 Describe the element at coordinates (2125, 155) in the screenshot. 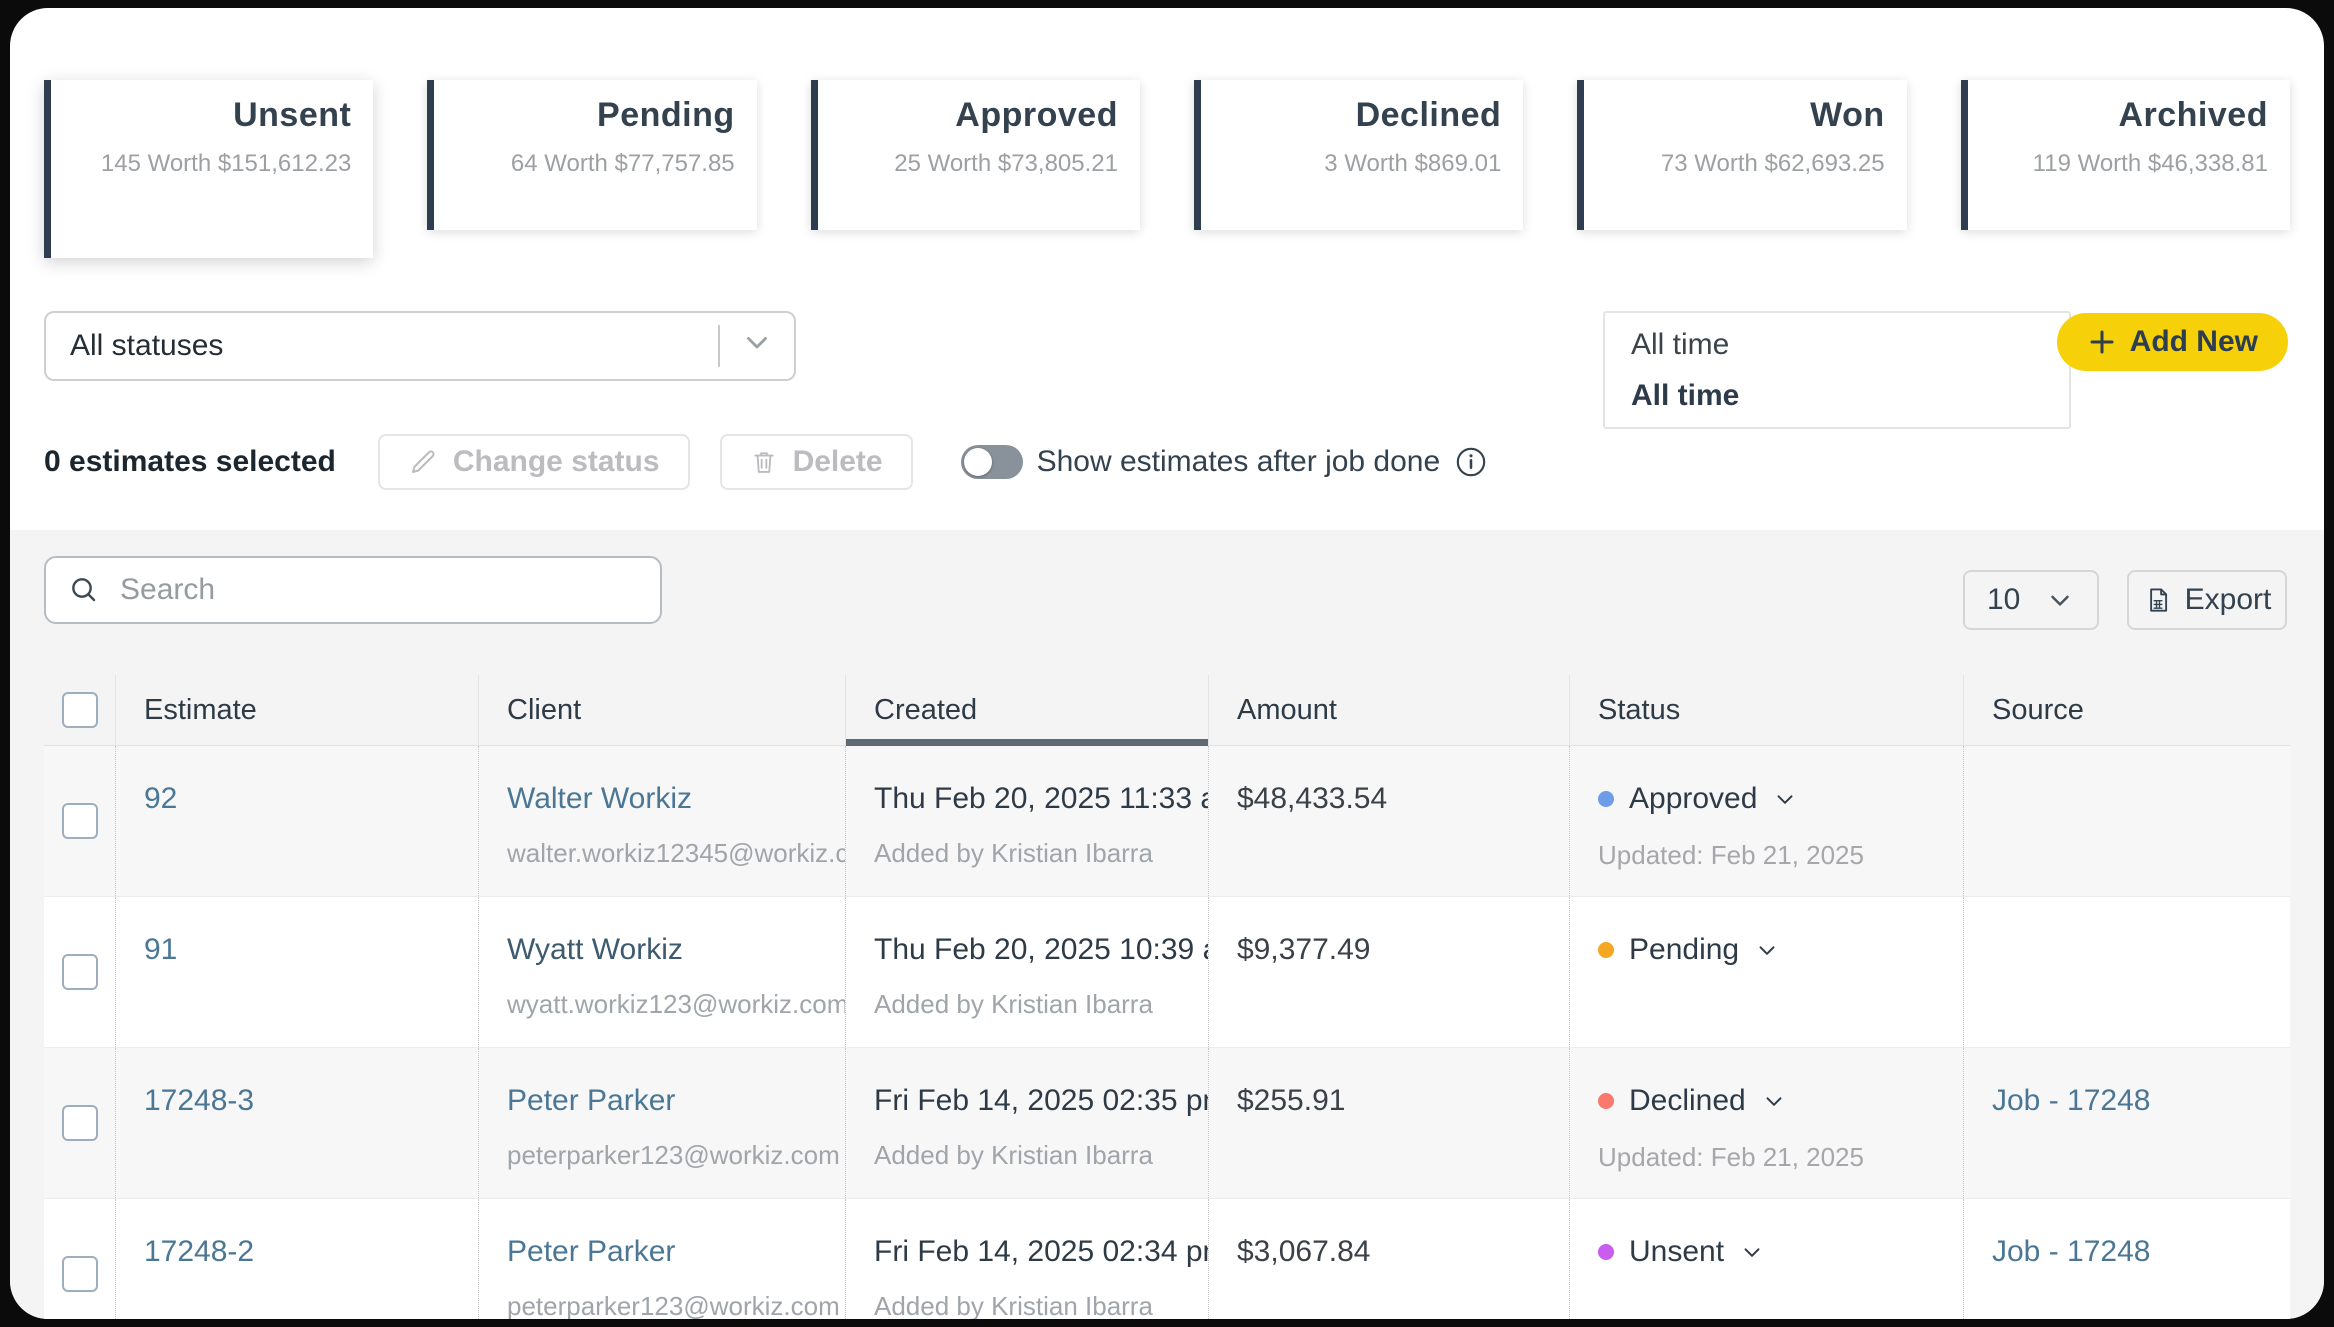

I see `stat-card-archived: Archived 119 Worth $46,338.81` at that location.